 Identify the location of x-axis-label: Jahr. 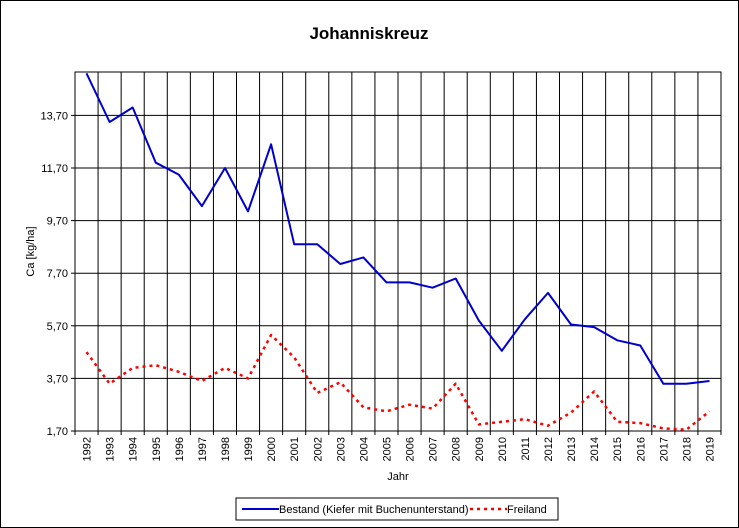
(398, 477).